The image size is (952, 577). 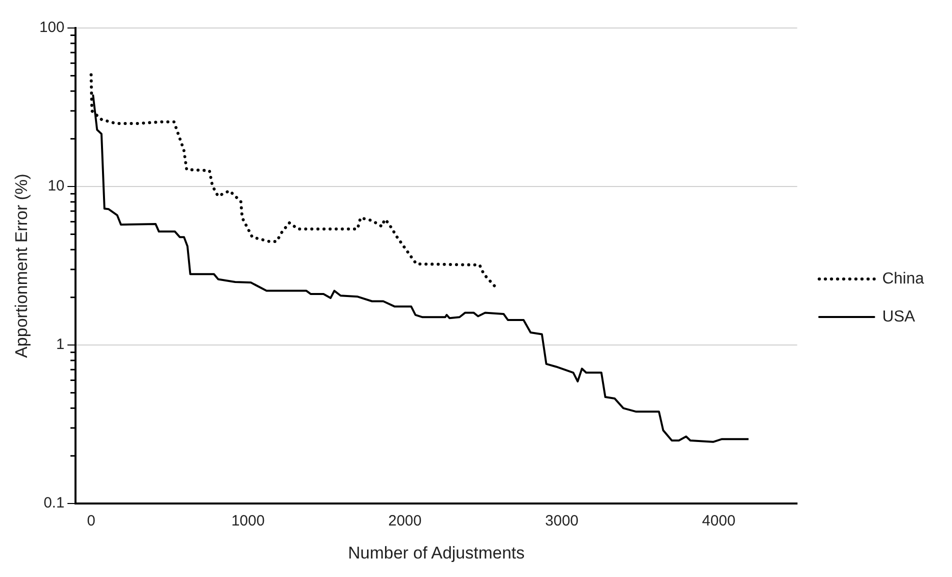 What do you see at coordinates (21, 266) in the screenshot?
I see `y-axis-title: Apportionment Error (%)` at bounding box center [21, 266].